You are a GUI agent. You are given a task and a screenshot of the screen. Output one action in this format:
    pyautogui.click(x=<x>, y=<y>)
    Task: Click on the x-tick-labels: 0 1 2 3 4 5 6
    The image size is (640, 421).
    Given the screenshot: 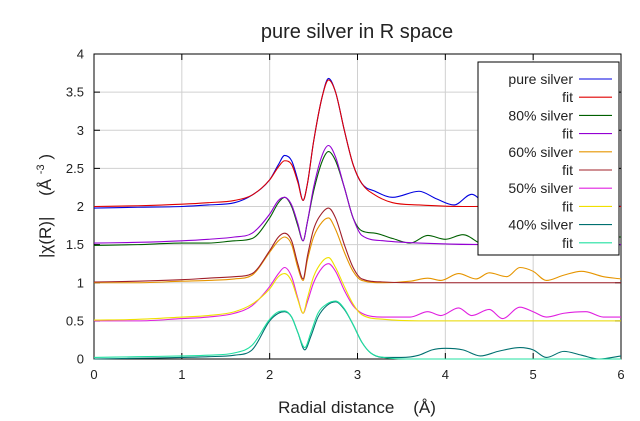 What is the action you would take?
    pyautogui.click(x=357, y=374)
    